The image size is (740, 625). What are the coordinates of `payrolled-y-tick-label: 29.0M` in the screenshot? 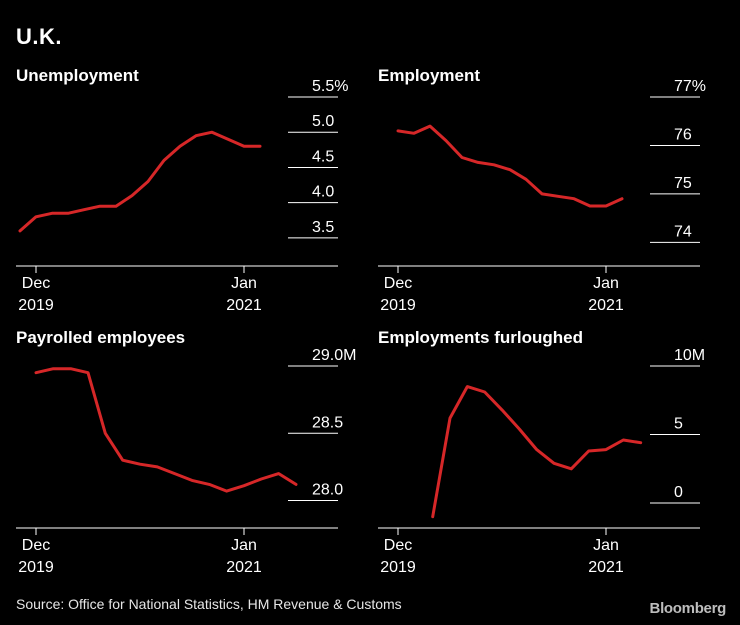 It's located at (334, 355).